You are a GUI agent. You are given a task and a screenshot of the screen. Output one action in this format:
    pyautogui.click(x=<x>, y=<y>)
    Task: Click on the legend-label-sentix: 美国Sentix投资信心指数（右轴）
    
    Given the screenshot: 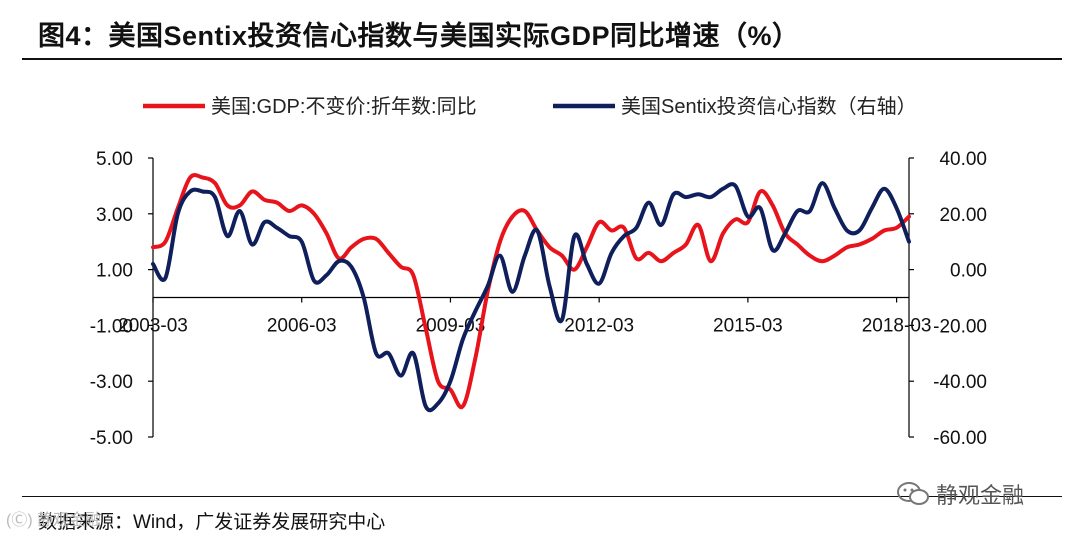 What is the action you would take?
    pyautogui.click(x=769, y=106)
    